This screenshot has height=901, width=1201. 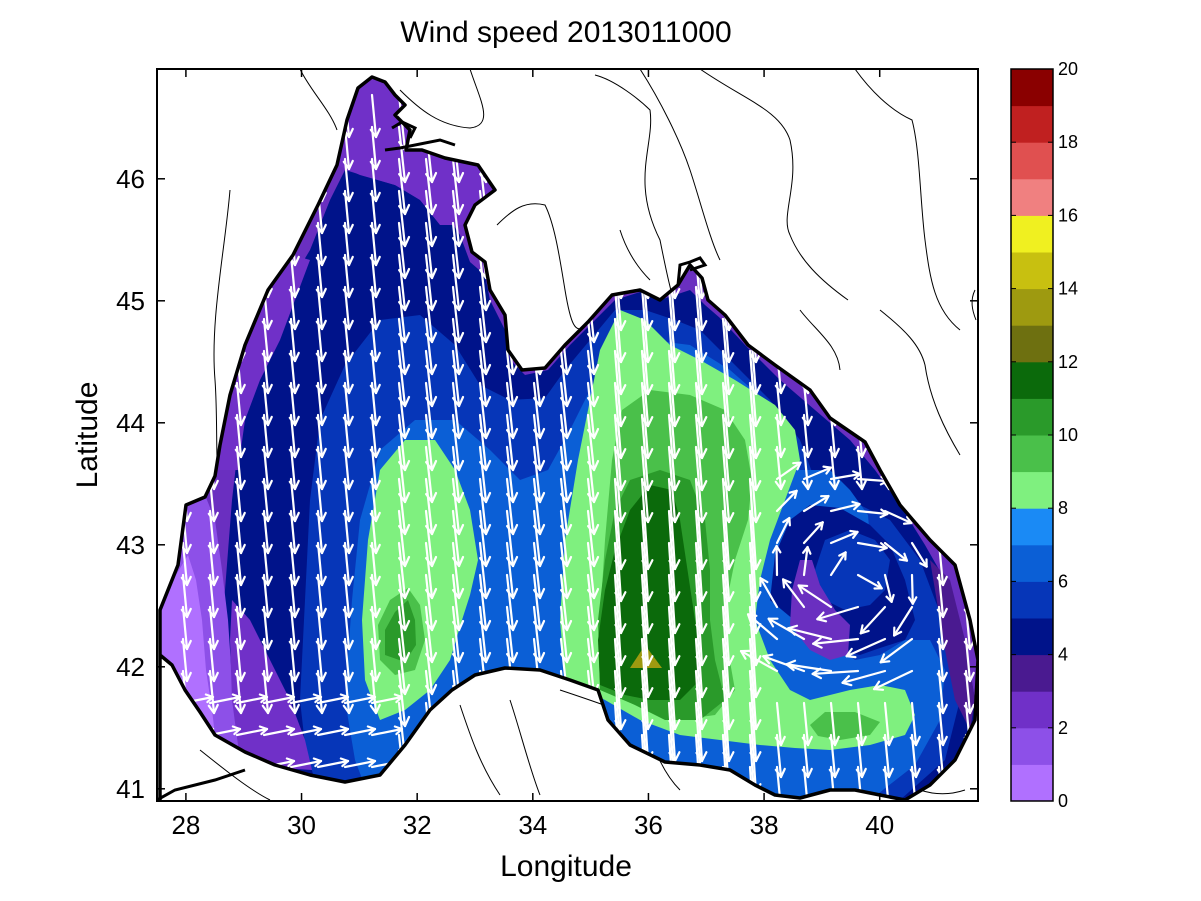 I want to click on y-tick-label: 43, so click(x=130, y=545).